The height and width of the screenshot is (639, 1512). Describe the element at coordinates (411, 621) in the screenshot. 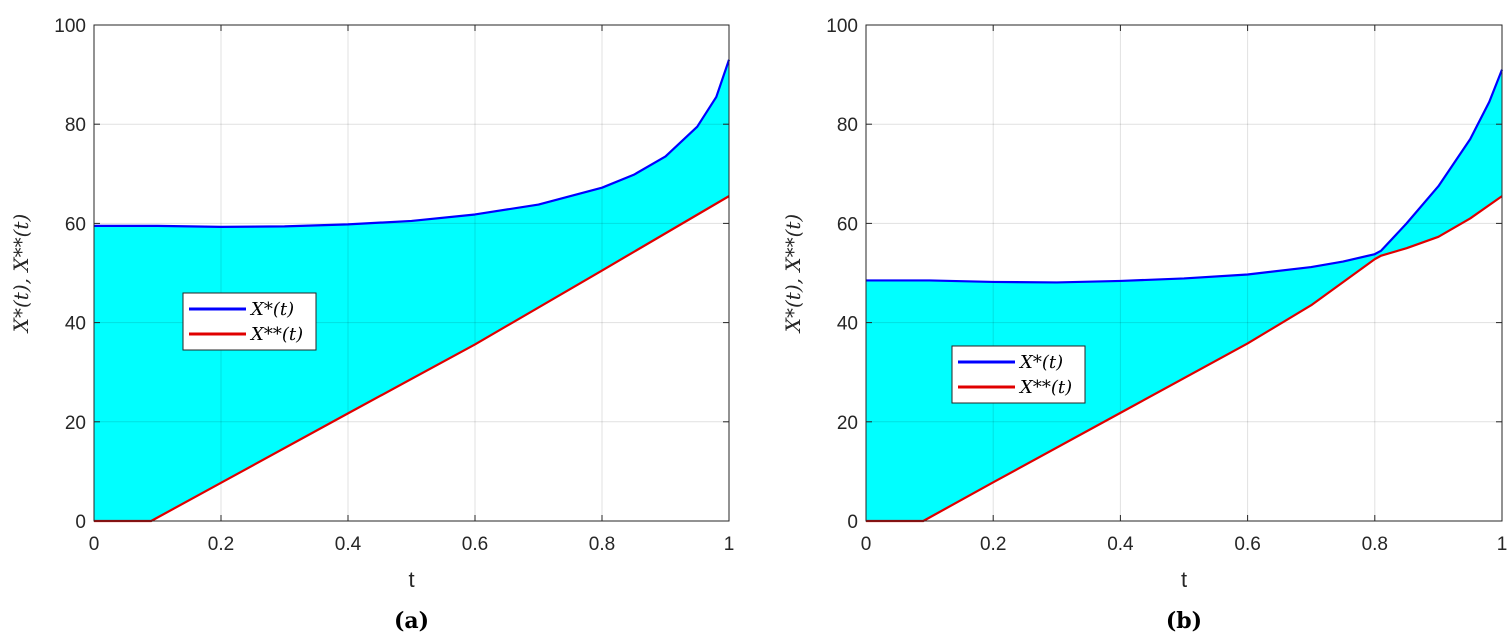

I see `subfigure-caption: (a)` at that location.